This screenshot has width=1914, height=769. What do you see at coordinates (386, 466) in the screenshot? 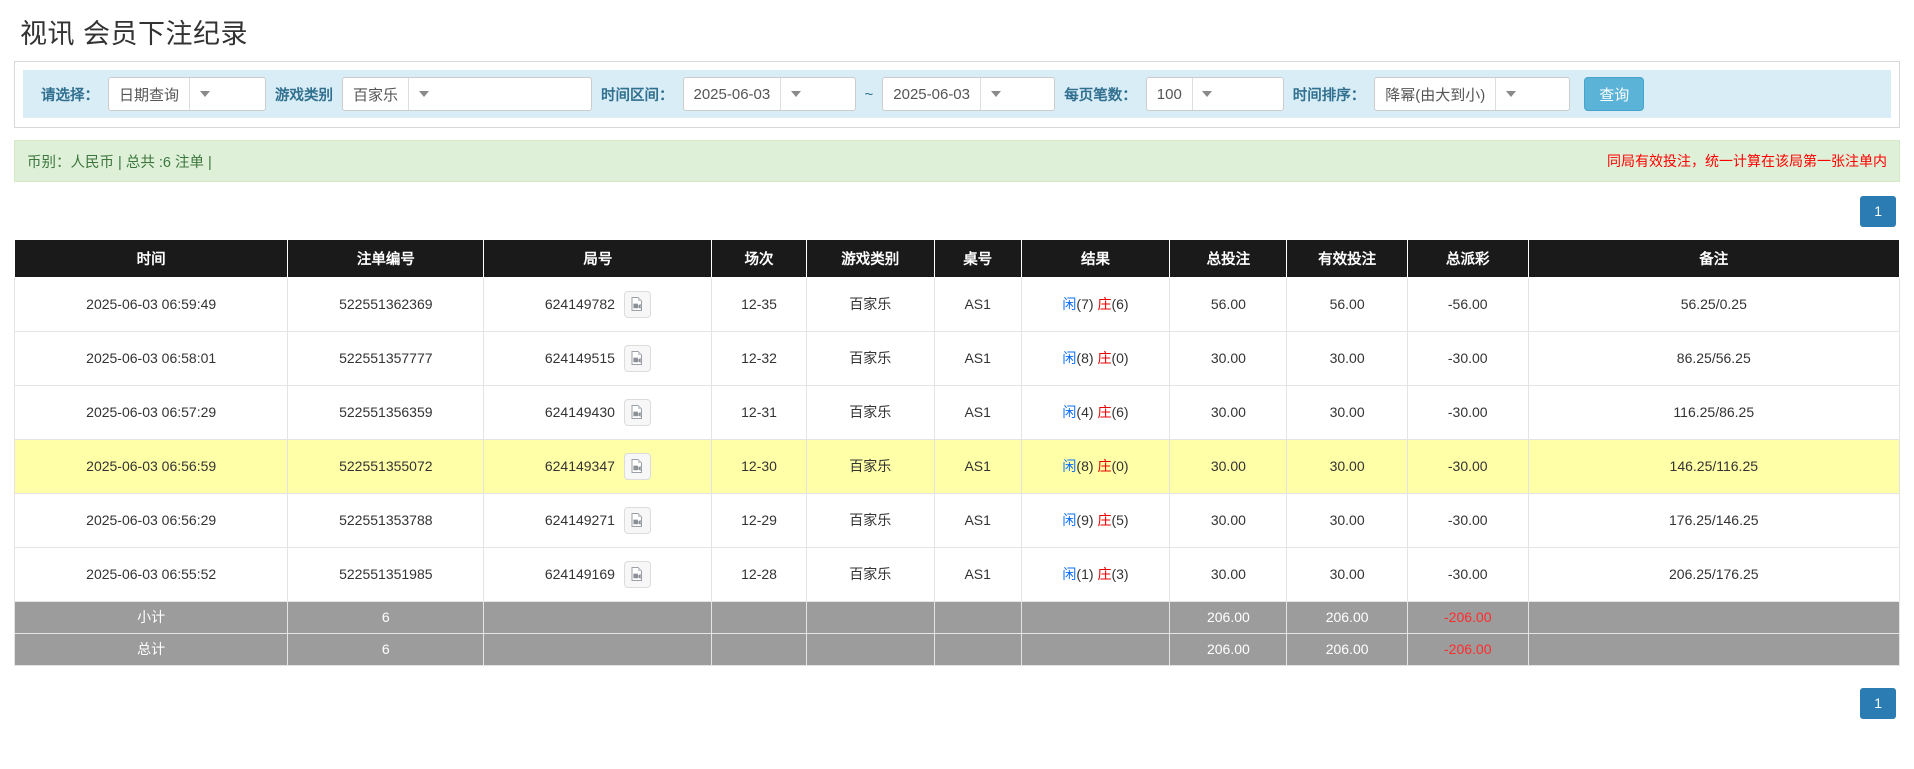
I see `cell-bet-no: 522551355072` at bounding box center [386, 466].